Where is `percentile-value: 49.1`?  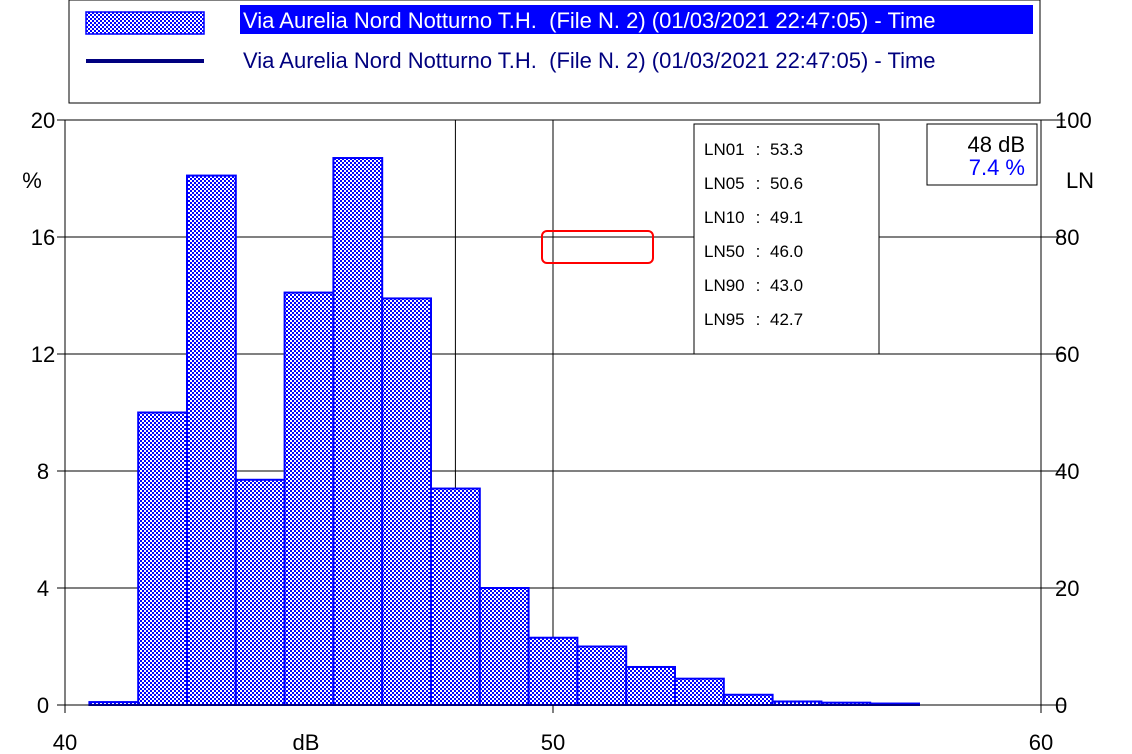 percentile-value: 49.1 is located at coordinates (786, 217).